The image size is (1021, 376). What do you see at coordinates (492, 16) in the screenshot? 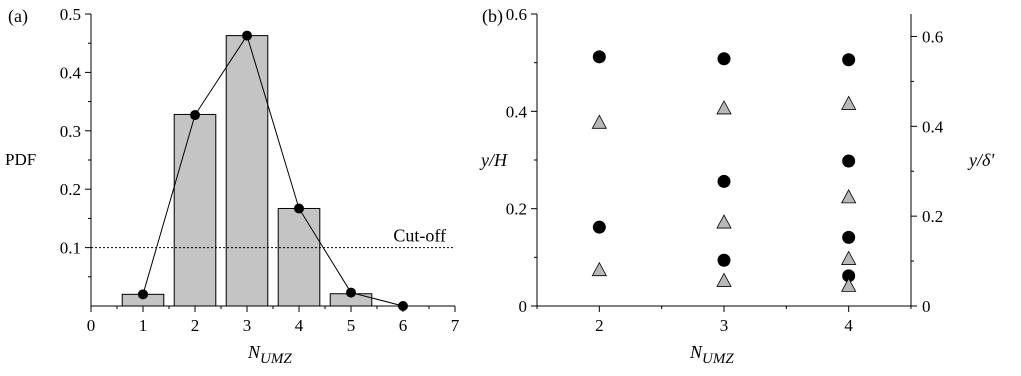
I see `panel-label-b: (b)` at bounding box center [492, 16].